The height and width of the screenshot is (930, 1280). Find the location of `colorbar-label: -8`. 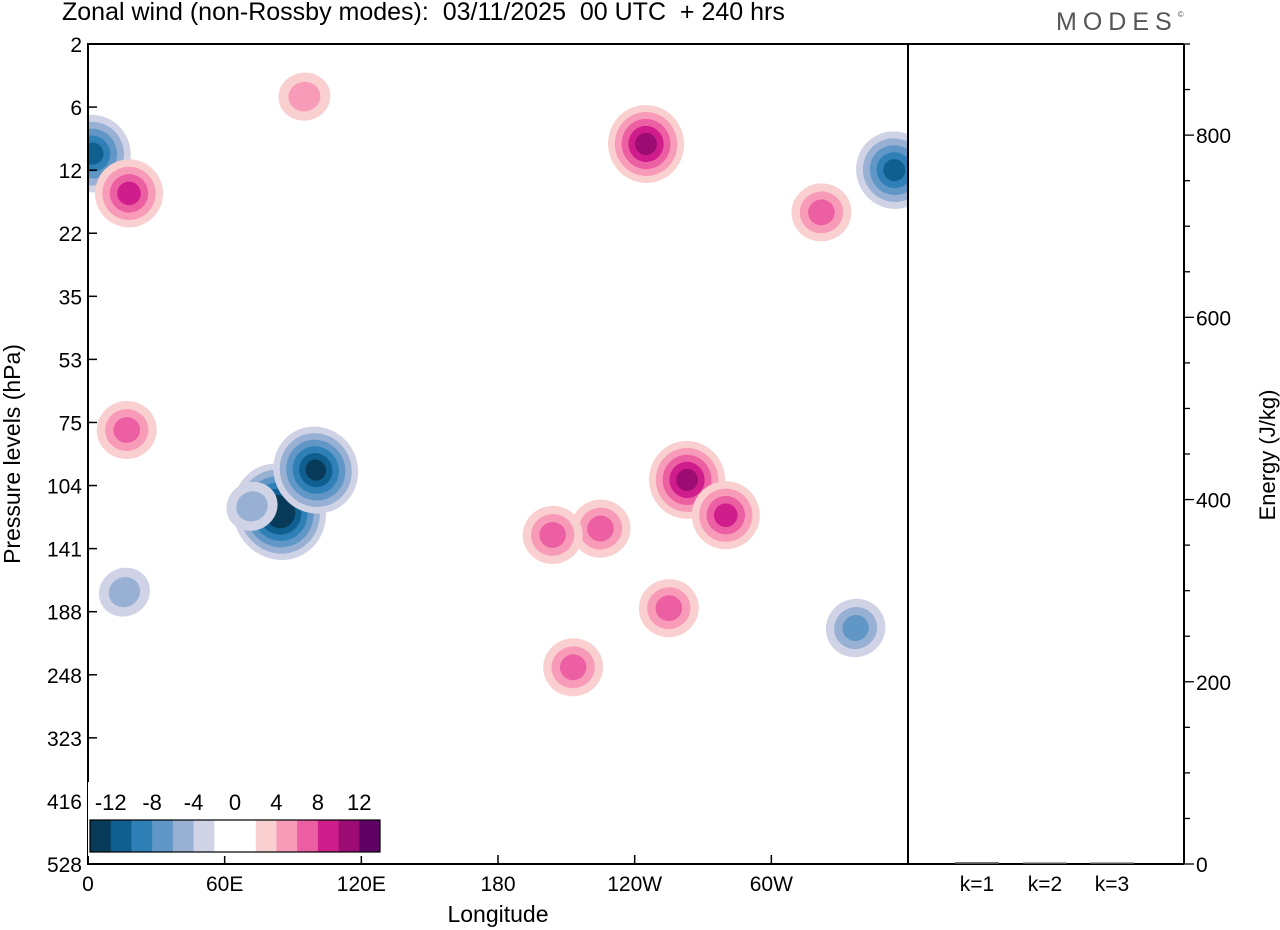

colorbar-label: -8 is located at coordinates (152, 802).